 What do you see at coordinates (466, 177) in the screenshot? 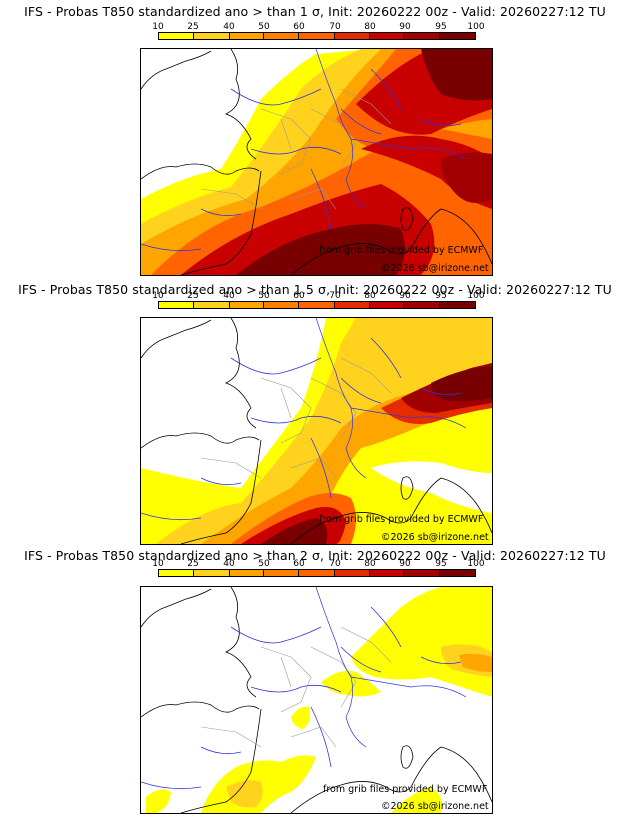
I see `prob-zone-95c` at bounding box center [466, 177].